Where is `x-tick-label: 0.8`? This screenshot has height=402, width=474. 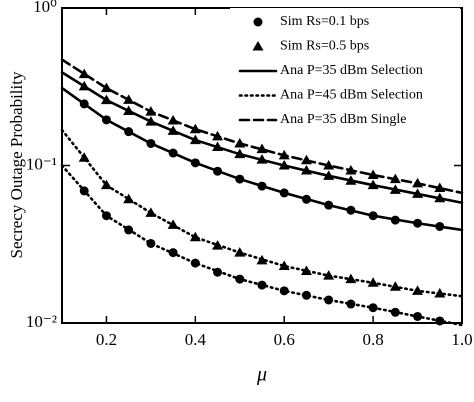 x-tick-label: 0.8 is located at coordinates (372, 339).